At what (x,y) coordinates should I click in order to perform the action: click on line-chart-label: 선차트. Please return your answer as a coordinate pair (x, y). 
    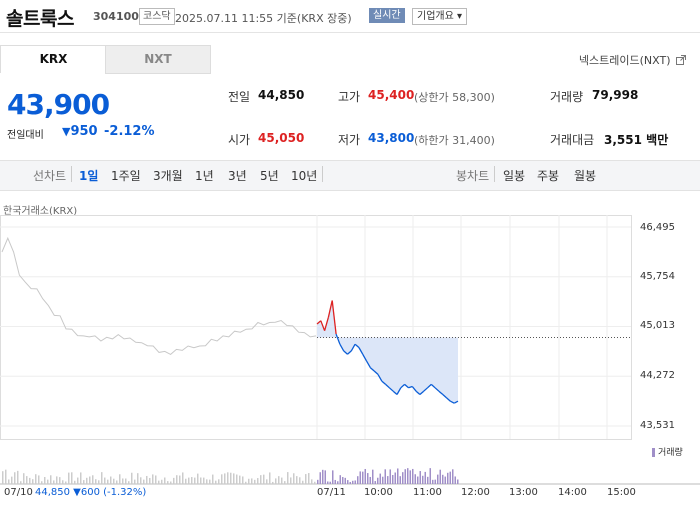
    Looking at the image, I should click on (50, 176).